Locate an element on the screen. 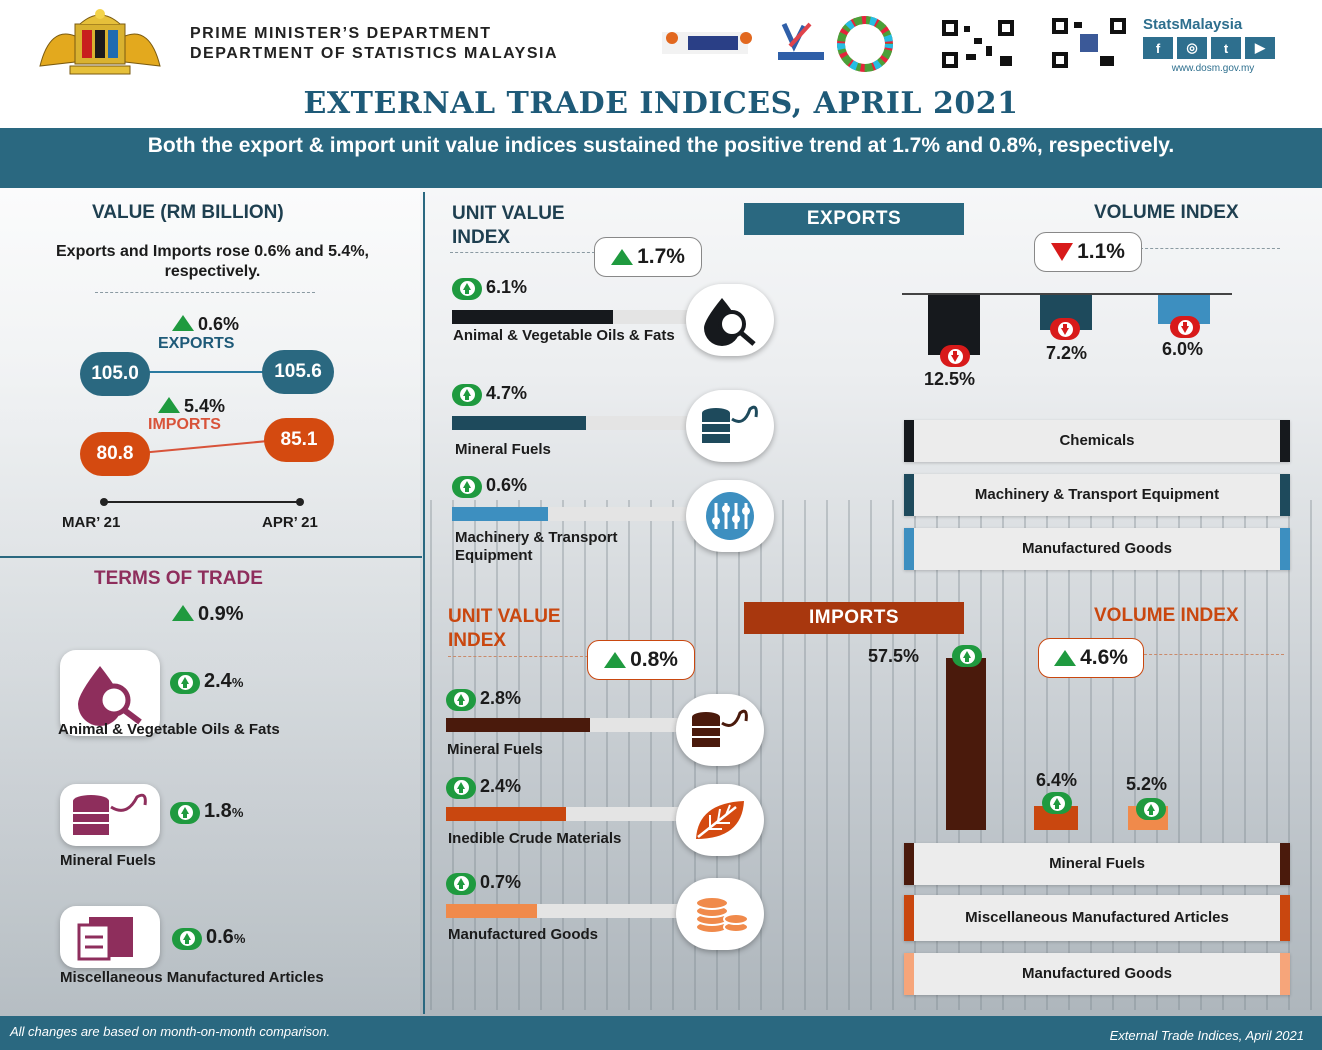  imports-tab: IMPORTS is located at coordinates (854, 618).